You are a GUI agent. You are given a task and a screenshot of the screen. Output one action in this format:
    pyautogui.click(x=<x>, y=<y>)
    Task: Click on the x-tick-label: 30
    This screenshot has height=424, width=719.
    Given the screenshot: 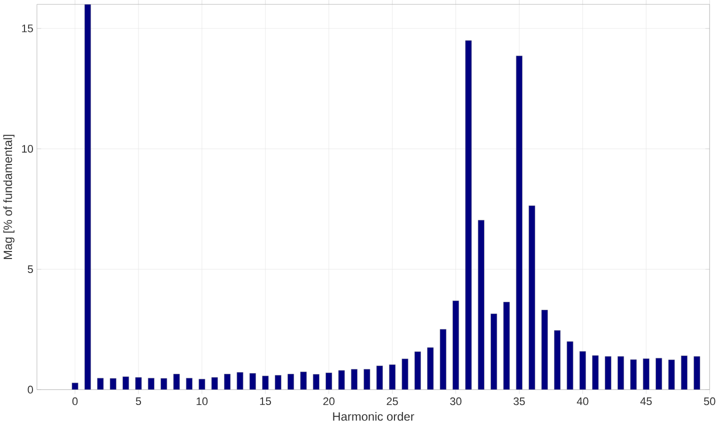 What is the action you would take?
    pyautogui.click(x=456, y=401)
    